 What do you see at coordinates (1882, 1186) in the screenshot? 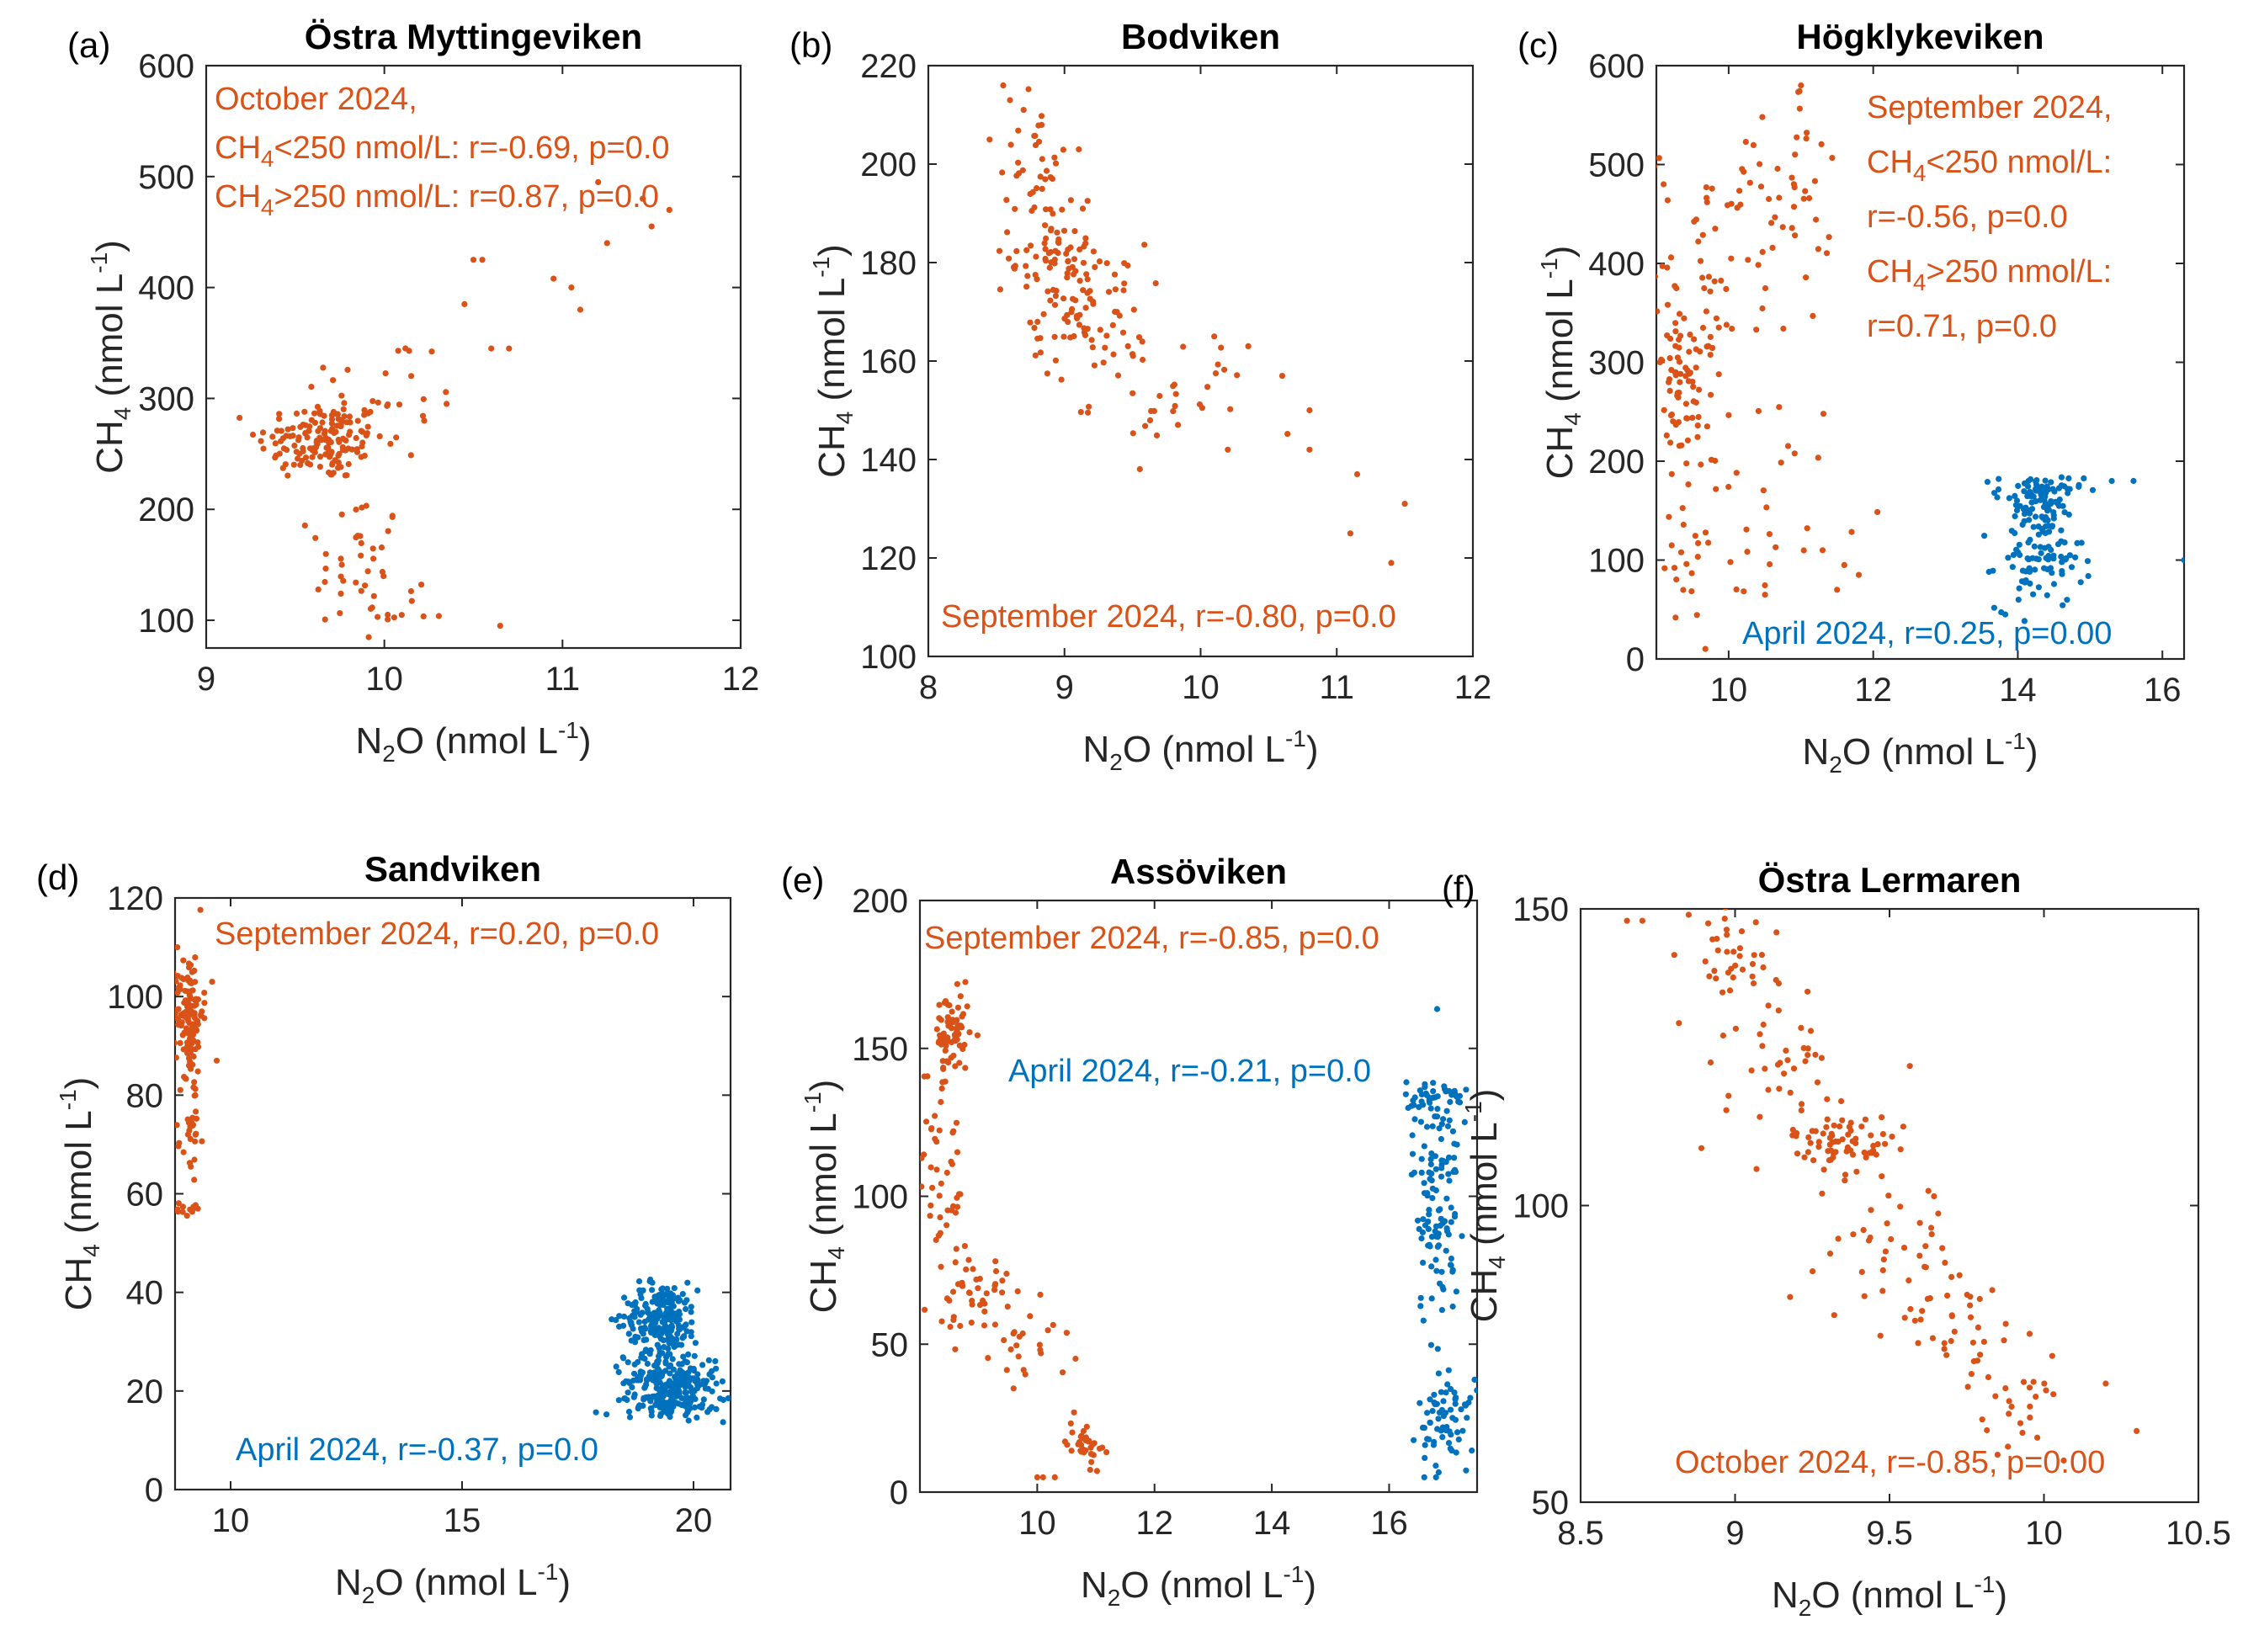
I see `series-orange` at bounding box center [1882, 1186].